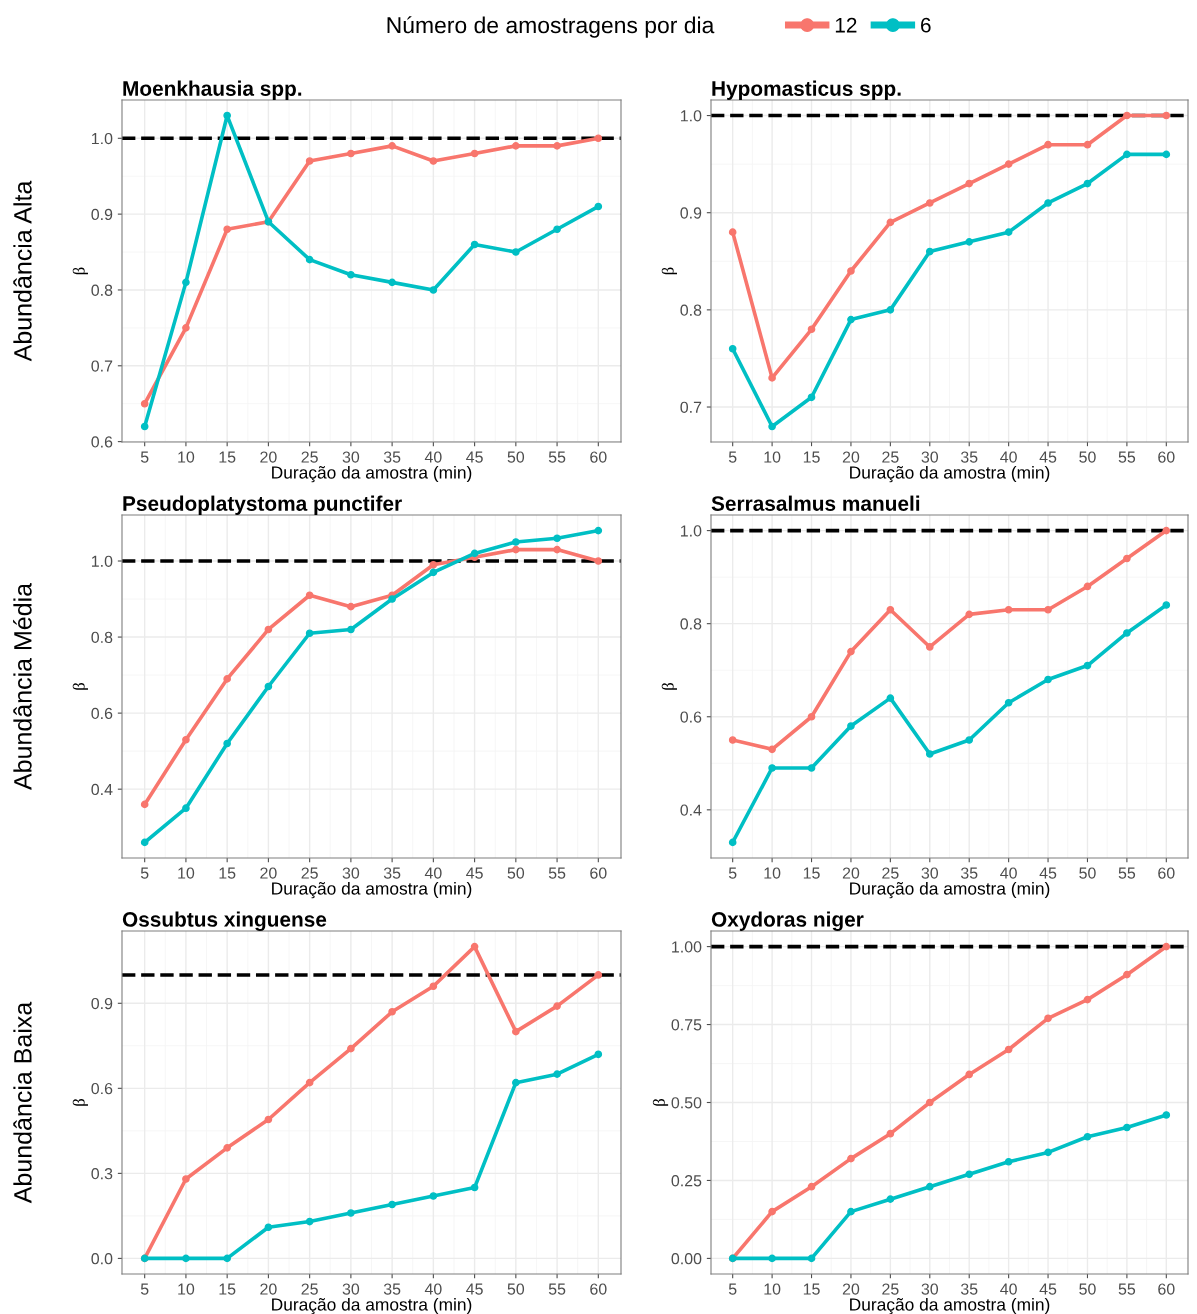 Image resolution: width=1197 pixels, height=1314 pixels. I want to click on legend-label: 12, so click(846, 25).